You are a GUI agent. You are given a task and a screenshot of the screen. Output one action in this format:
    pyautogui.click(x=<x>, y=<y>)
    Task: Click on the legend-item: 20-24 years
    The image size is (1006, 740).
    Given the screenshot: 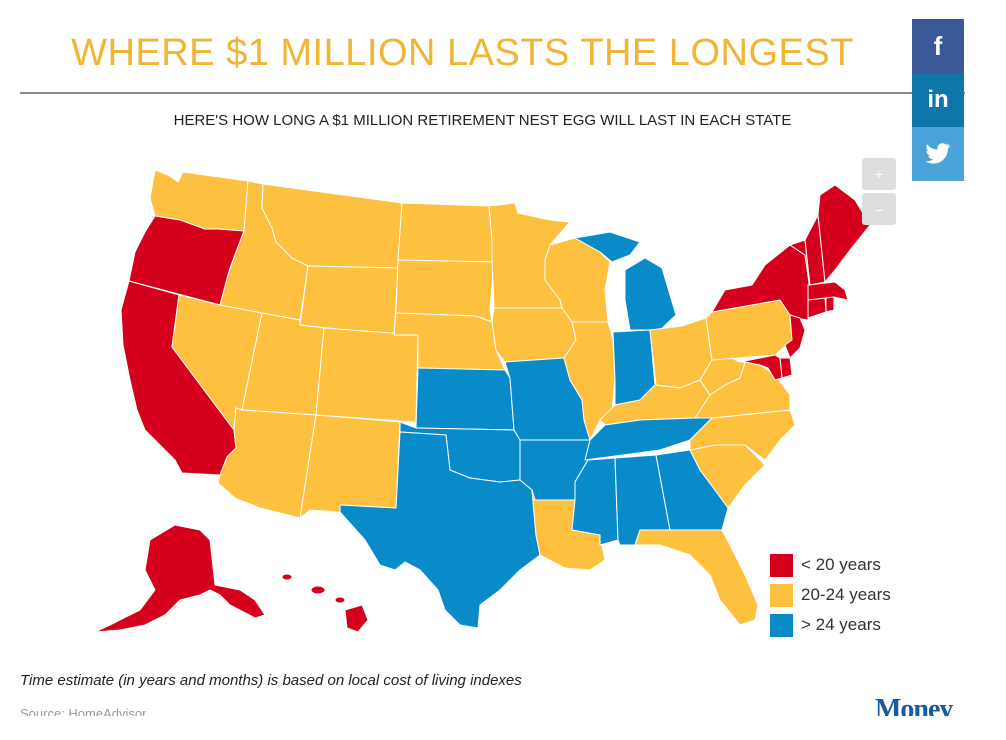 What is the action you would take?
    pyautogui.click(x=830, y=595)
    